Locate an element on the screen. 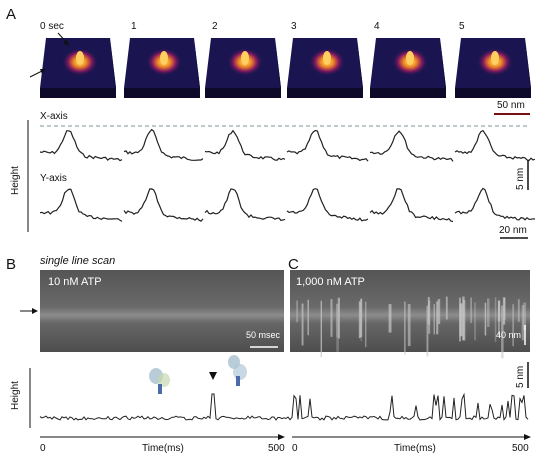  event-marker-triangle is located at coordinates (213, 376).